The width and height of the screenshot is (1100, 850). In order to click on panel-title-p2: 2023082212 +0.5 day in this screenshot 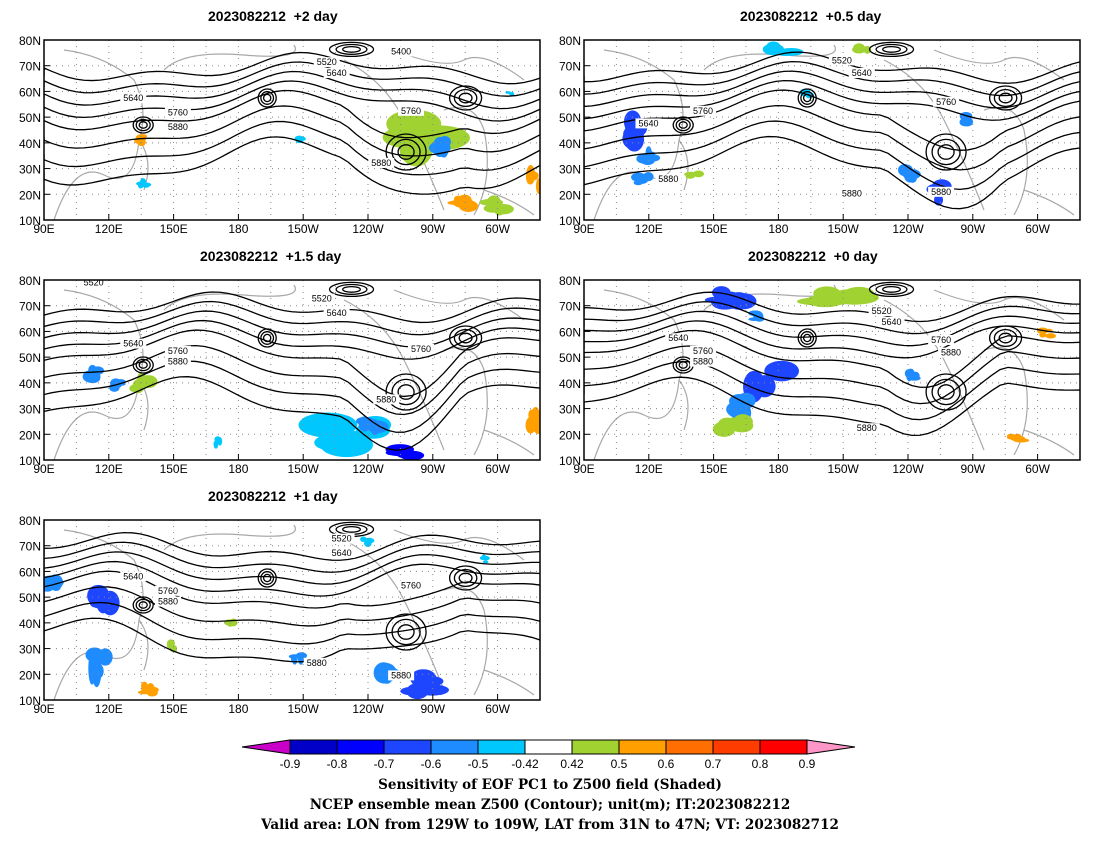, I will do `click(811, 16)`.